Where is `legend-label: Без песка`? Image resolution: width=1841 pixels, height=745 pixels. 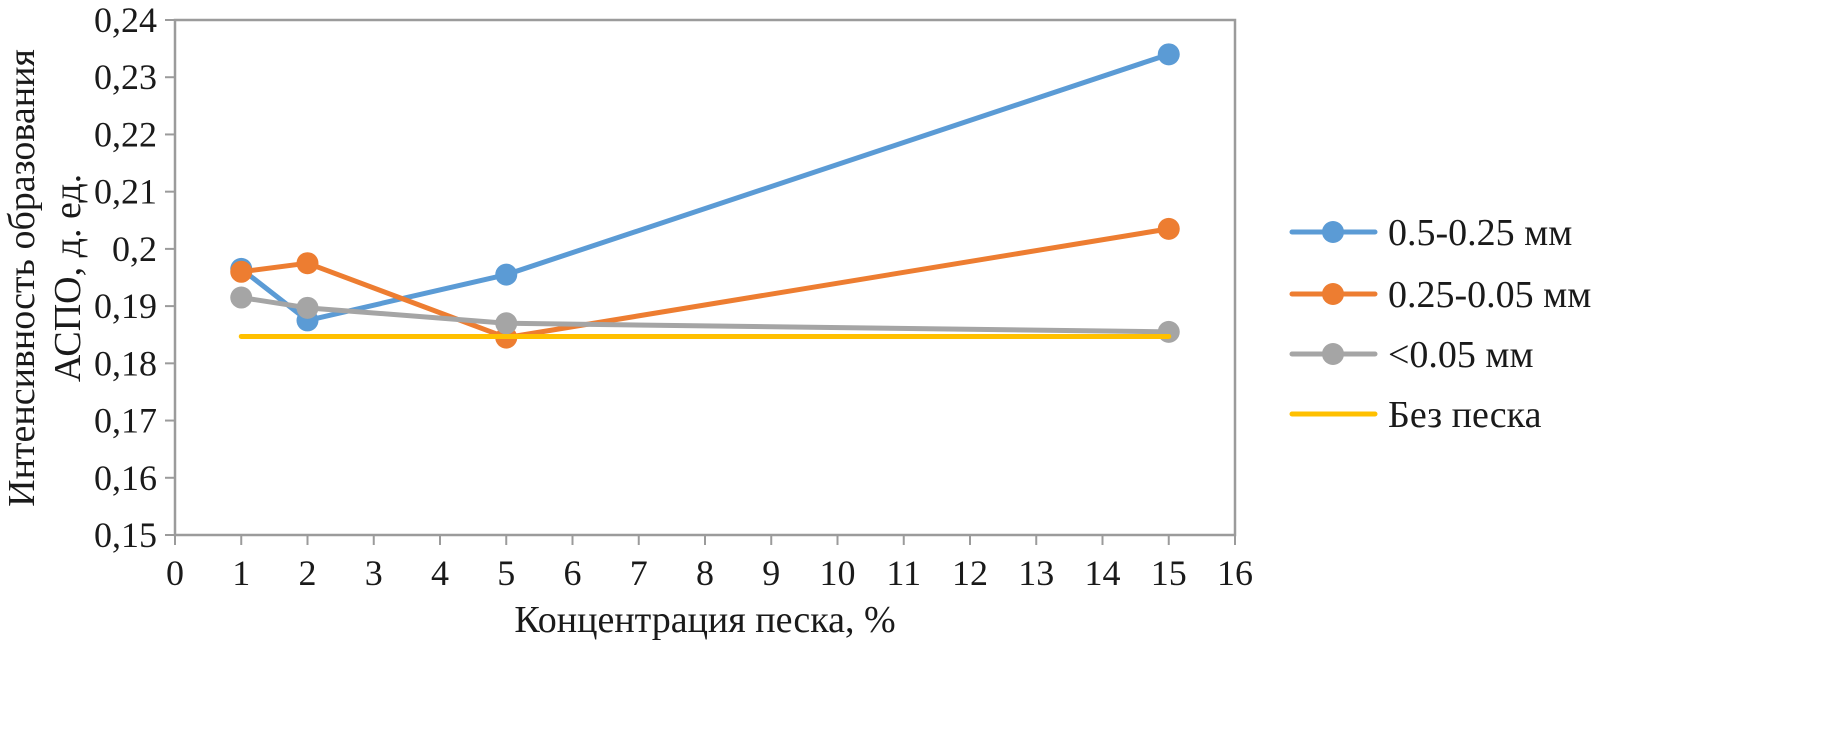 legend-label: Без песка is located at coordinates (1465, 415).